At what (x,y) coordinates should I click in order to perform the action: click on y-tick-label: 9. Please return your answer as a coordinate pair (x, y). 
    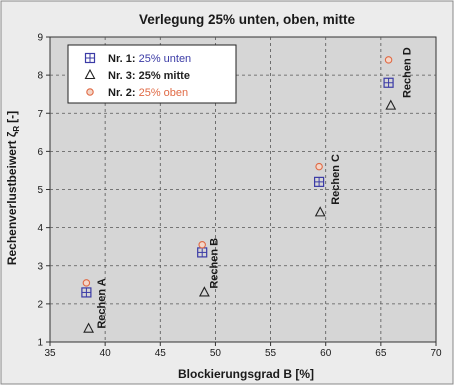
    Looking at the image, I should click on (40, 38).